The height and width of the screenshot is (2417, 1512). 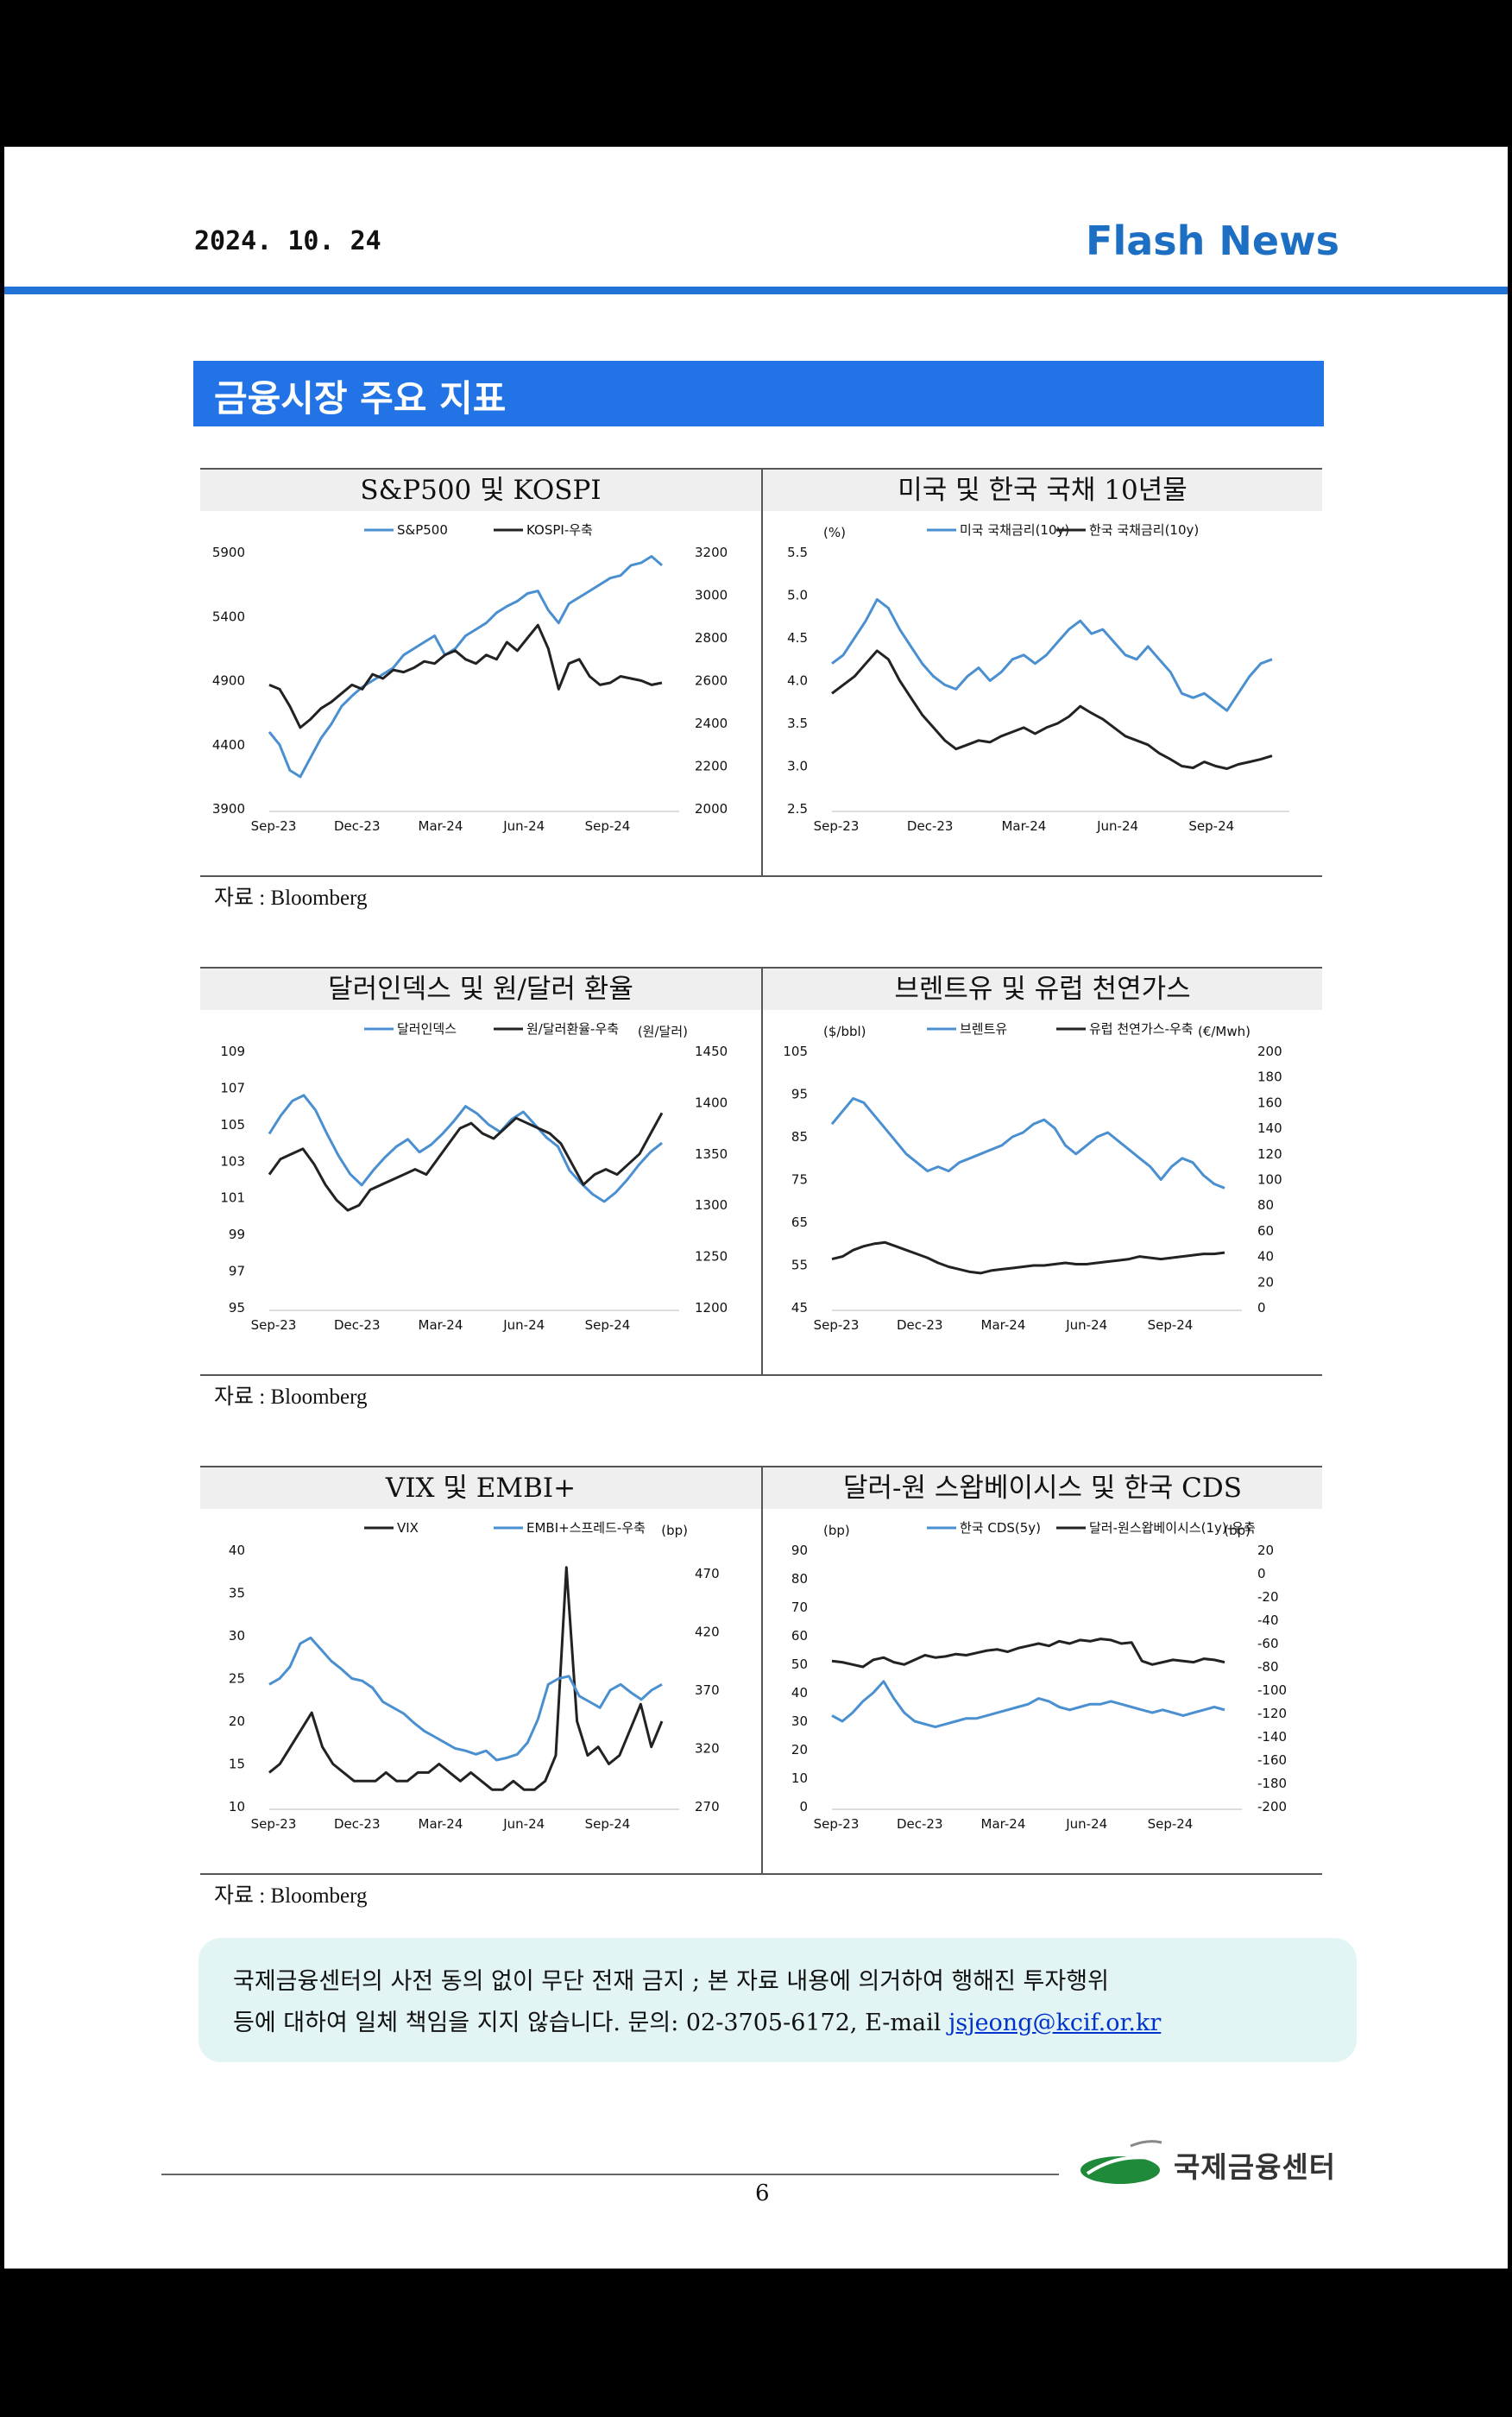 I want to click on y-axis-tick: 70, so click(x=800, y=1607).